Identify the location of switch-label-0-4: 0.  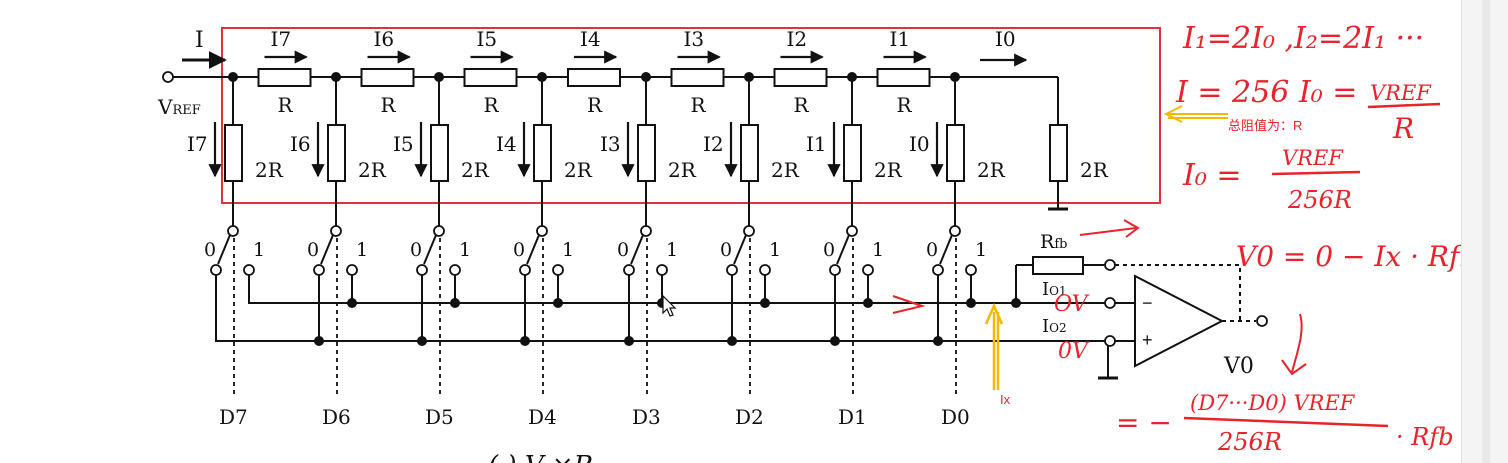
(623, 250).